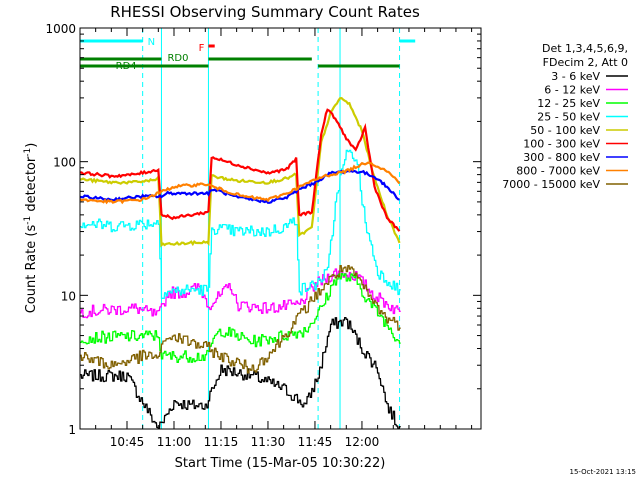  Describe the element at coordinates (31, 228) in the screenshot. I see `y-axis-label: Count Rate (s-1 detector-1)` at that location.